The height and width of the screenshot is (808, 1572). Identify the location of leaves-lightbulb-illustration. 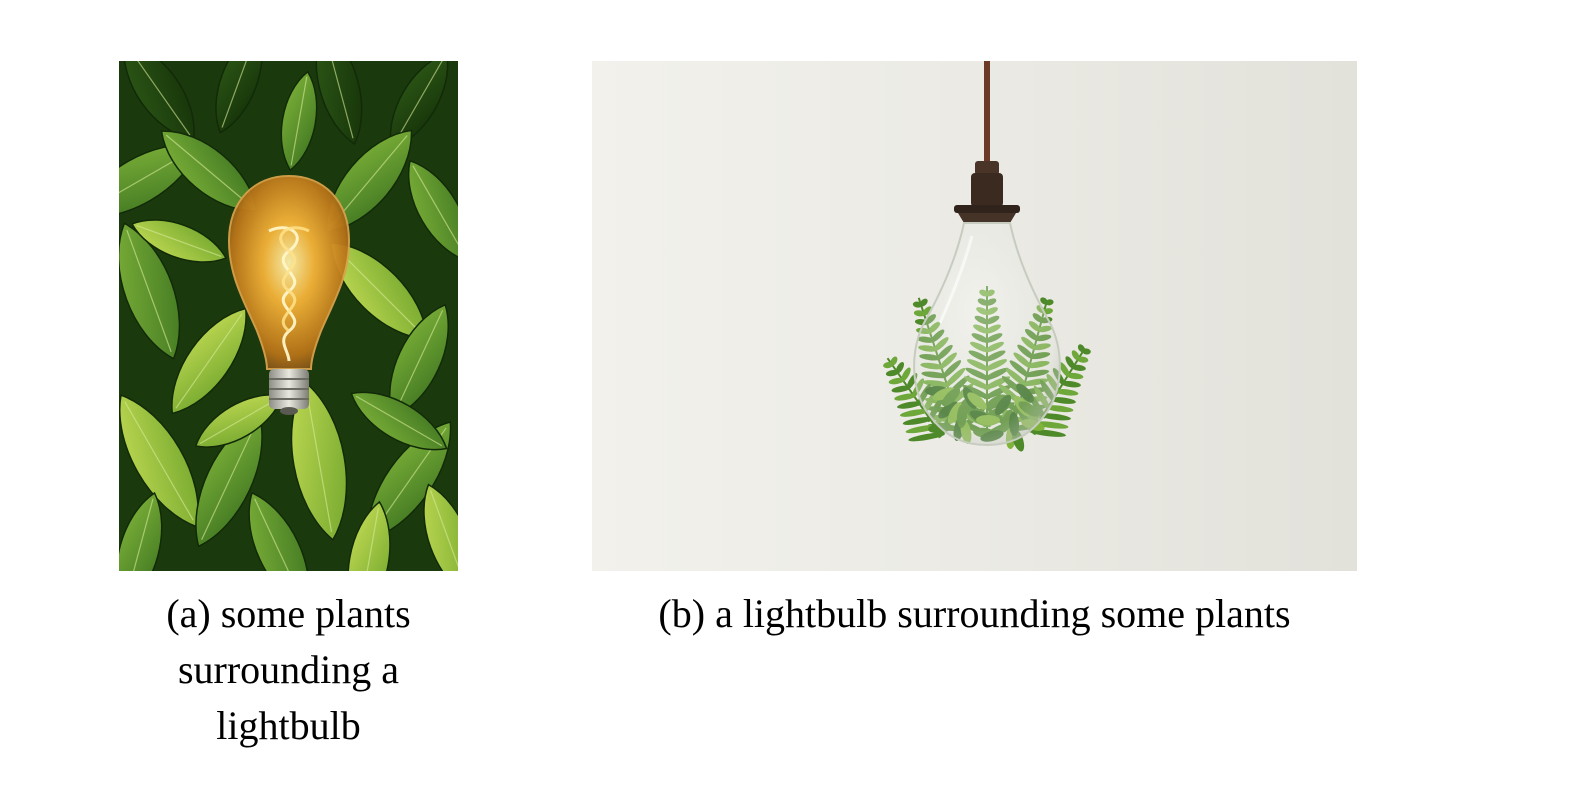
(288, 316).